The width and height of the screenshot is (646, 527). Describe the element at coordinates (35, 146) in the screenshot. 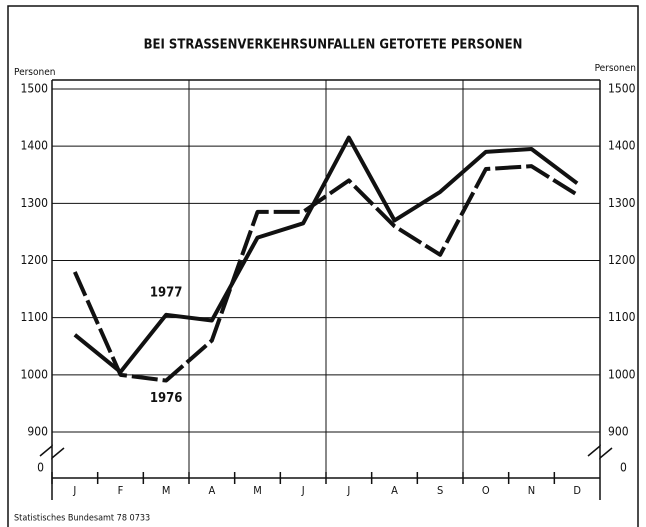

I see `y-tick-label: 1400` at that location.